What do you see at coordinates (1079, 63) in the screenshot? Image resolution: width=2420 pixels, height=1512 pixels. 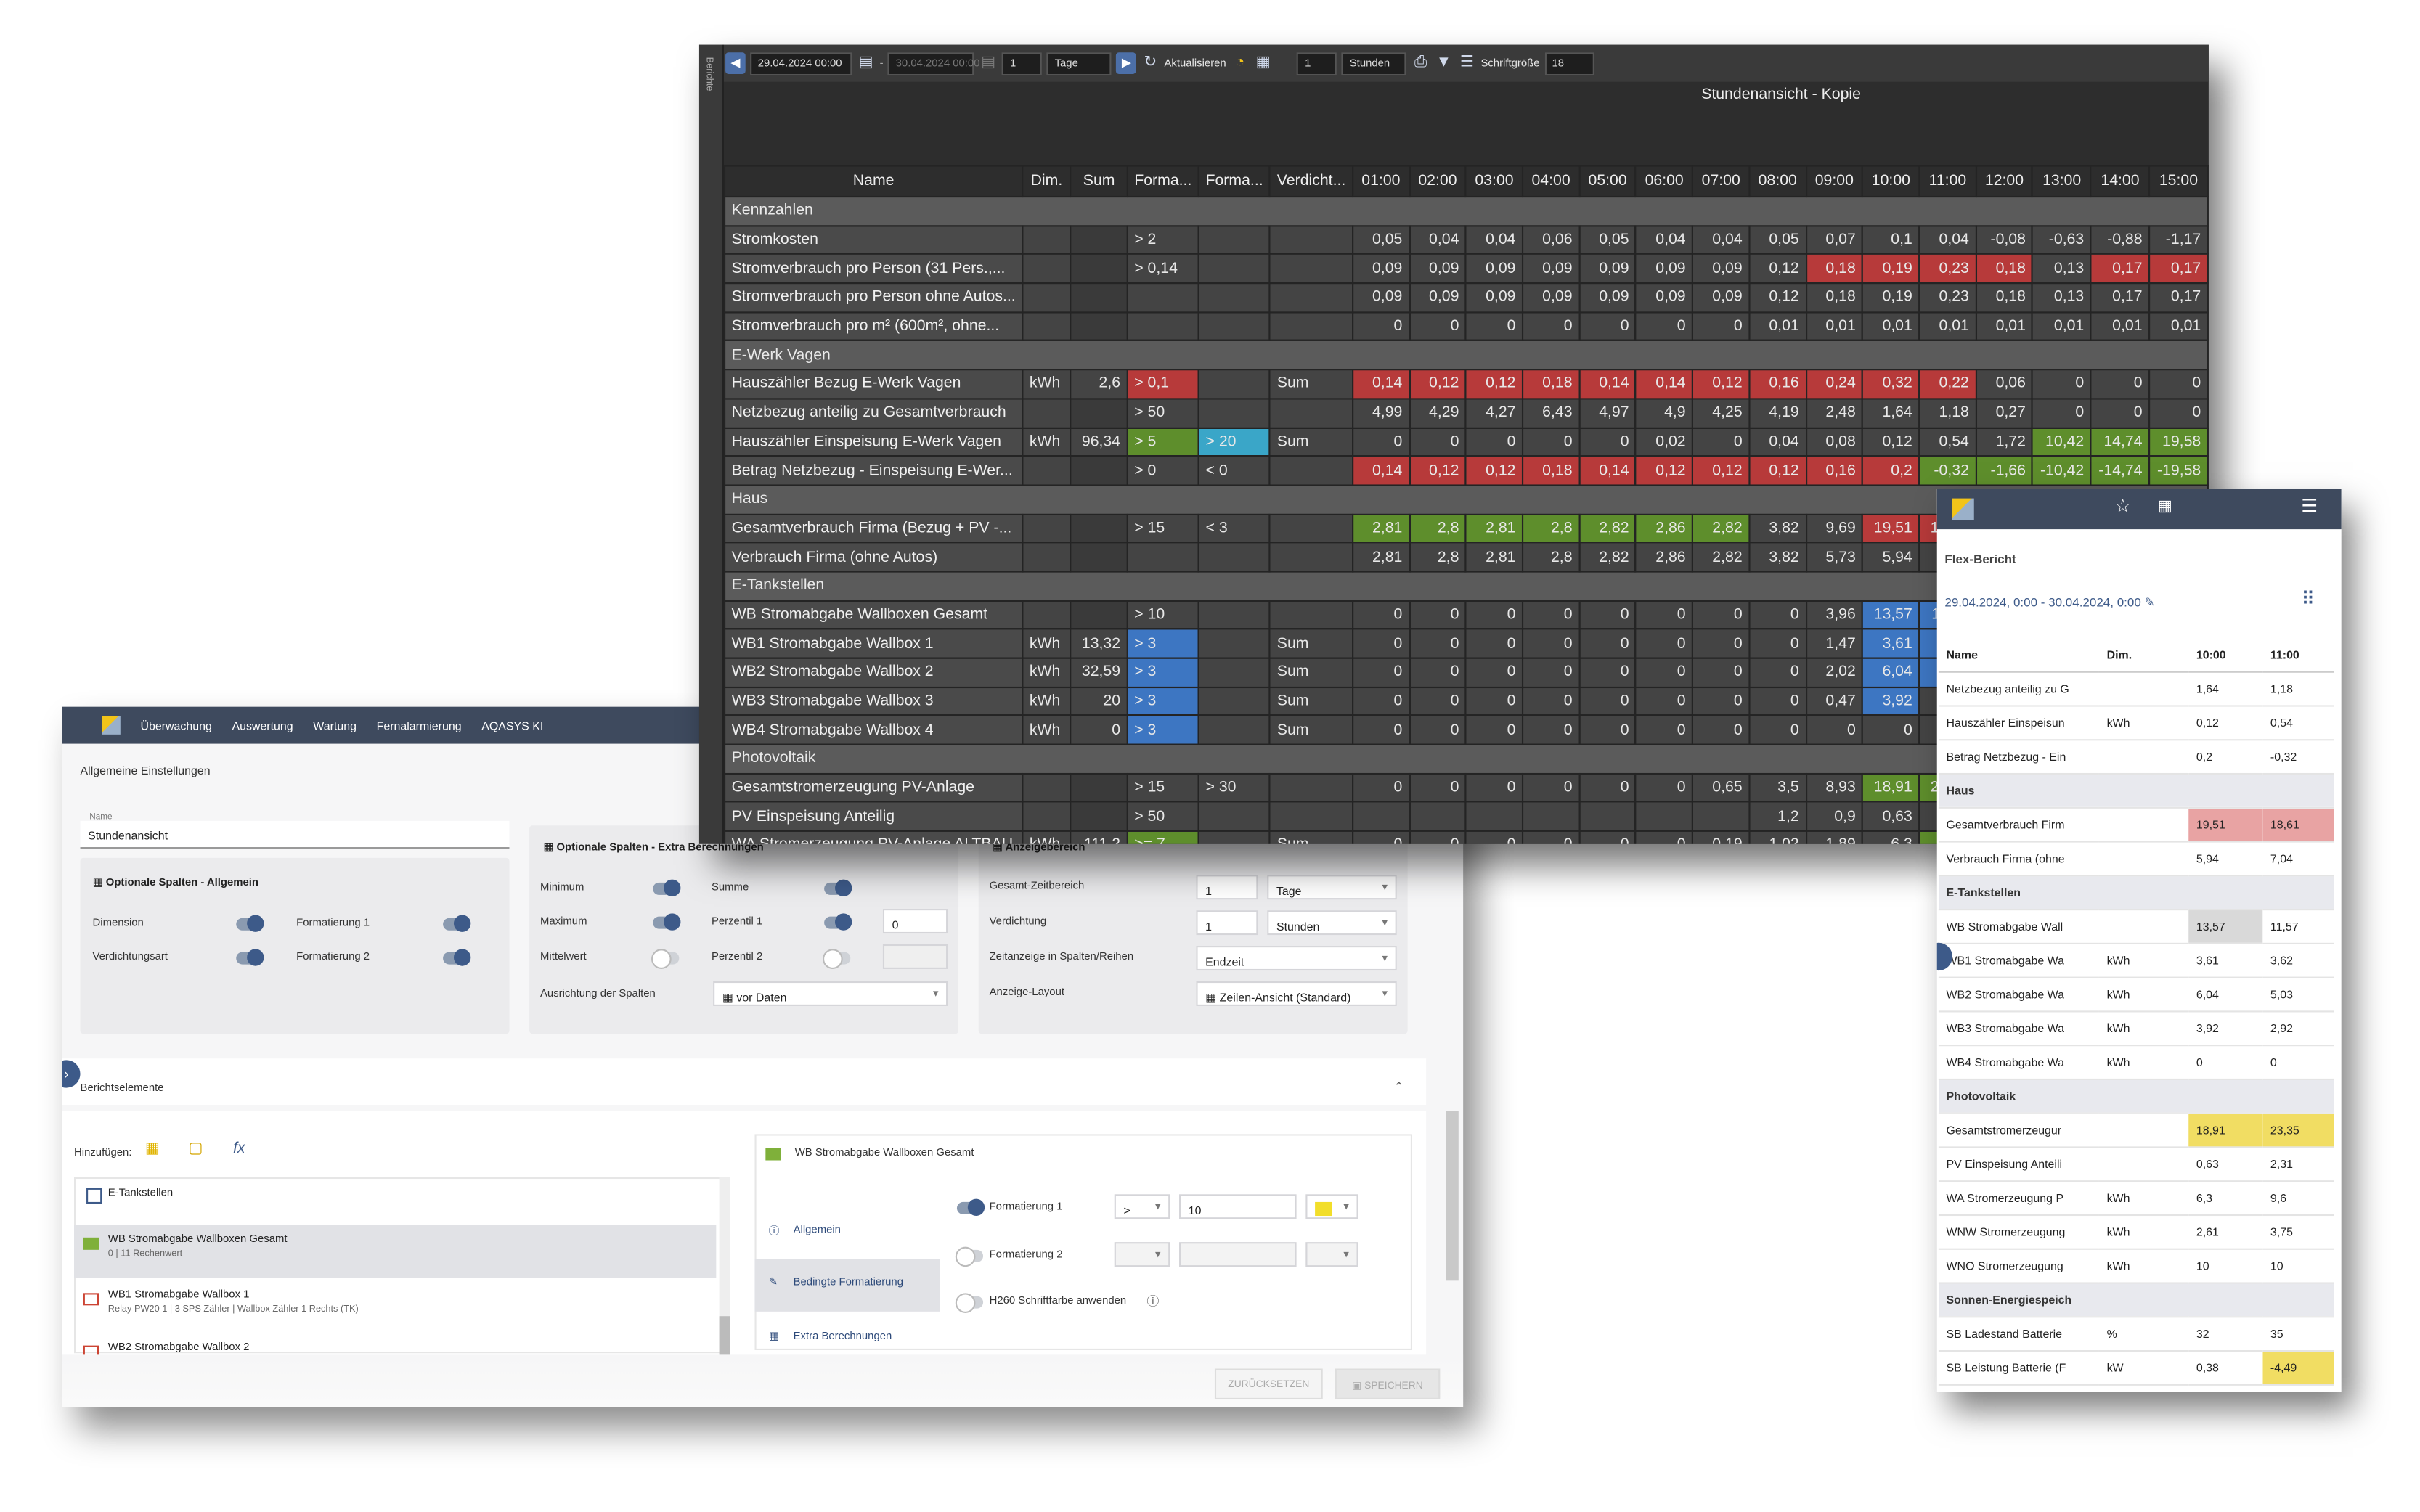 I see `range-unit-select: Tage` at bounding box center [1079, 63].